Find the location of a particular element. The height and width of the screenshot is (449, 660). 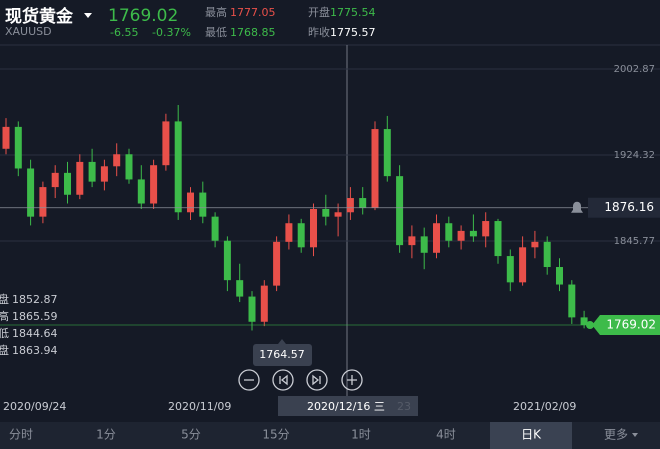

zoom-in-button is located at coordinates (352, 380).